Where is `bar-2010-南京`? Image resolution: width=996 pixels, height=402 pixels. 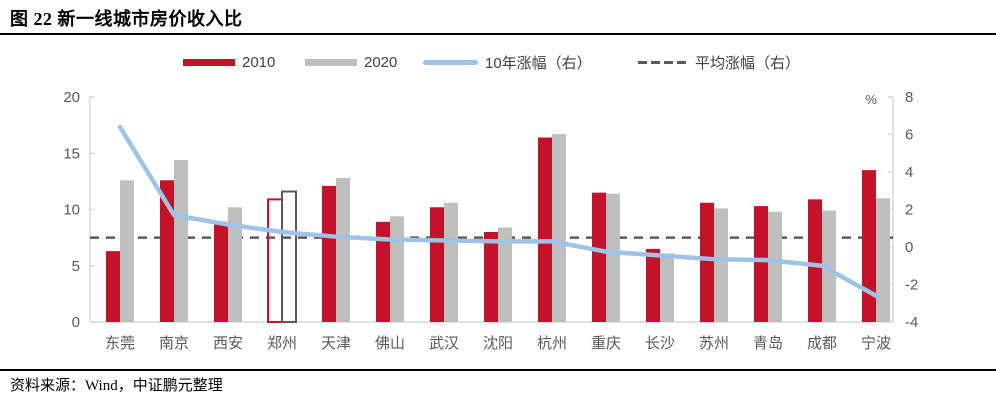
bar-2010-南京 is located at coordinates (167, 251).